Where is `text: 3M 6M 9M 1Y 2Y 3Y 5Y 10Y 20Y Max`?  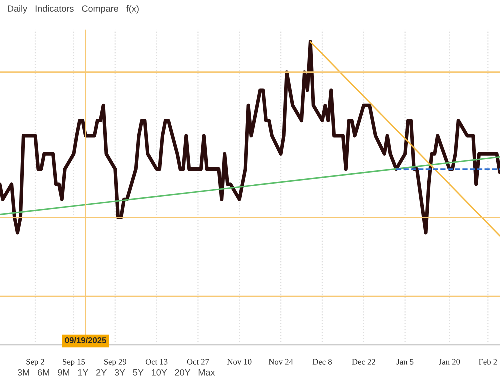 text: 3M 6M 9M 1Y 2Y 3Y 5Y 10Y 20Y Max is located at coordinates (117, 372).